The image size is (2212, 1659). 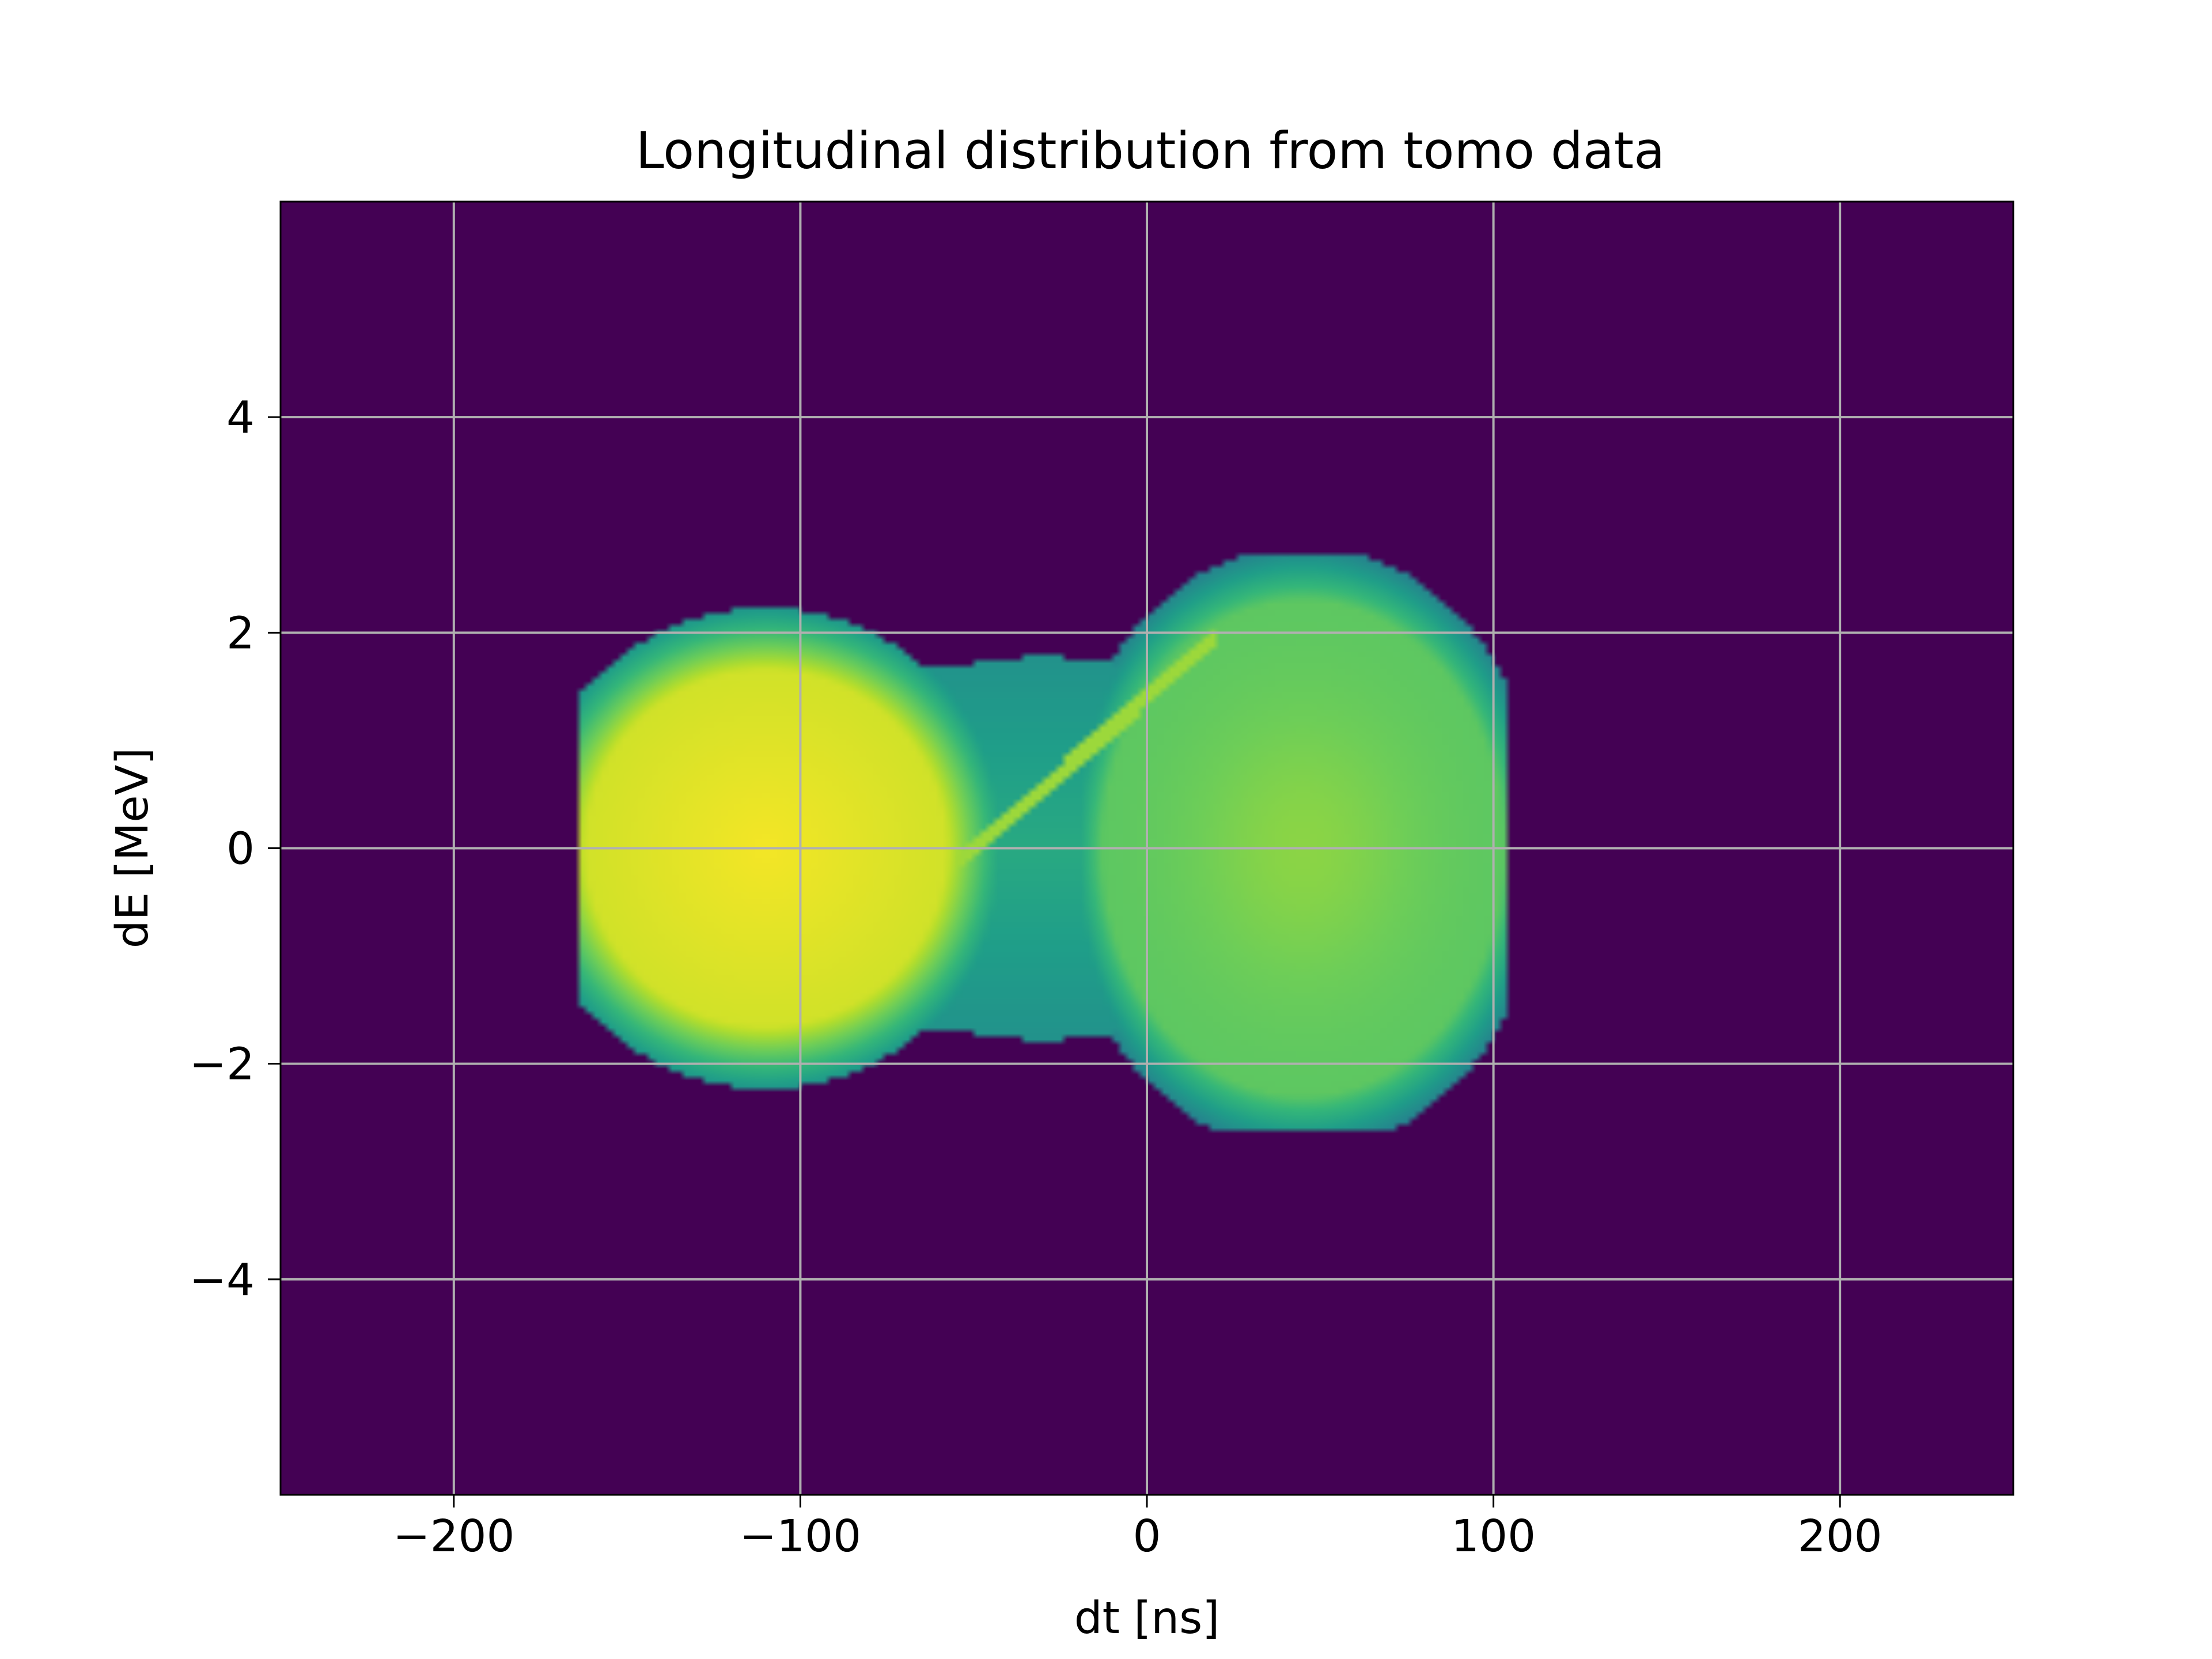 I want to click on y-axis-label: dE [MeV], so click(x=132, y=848).